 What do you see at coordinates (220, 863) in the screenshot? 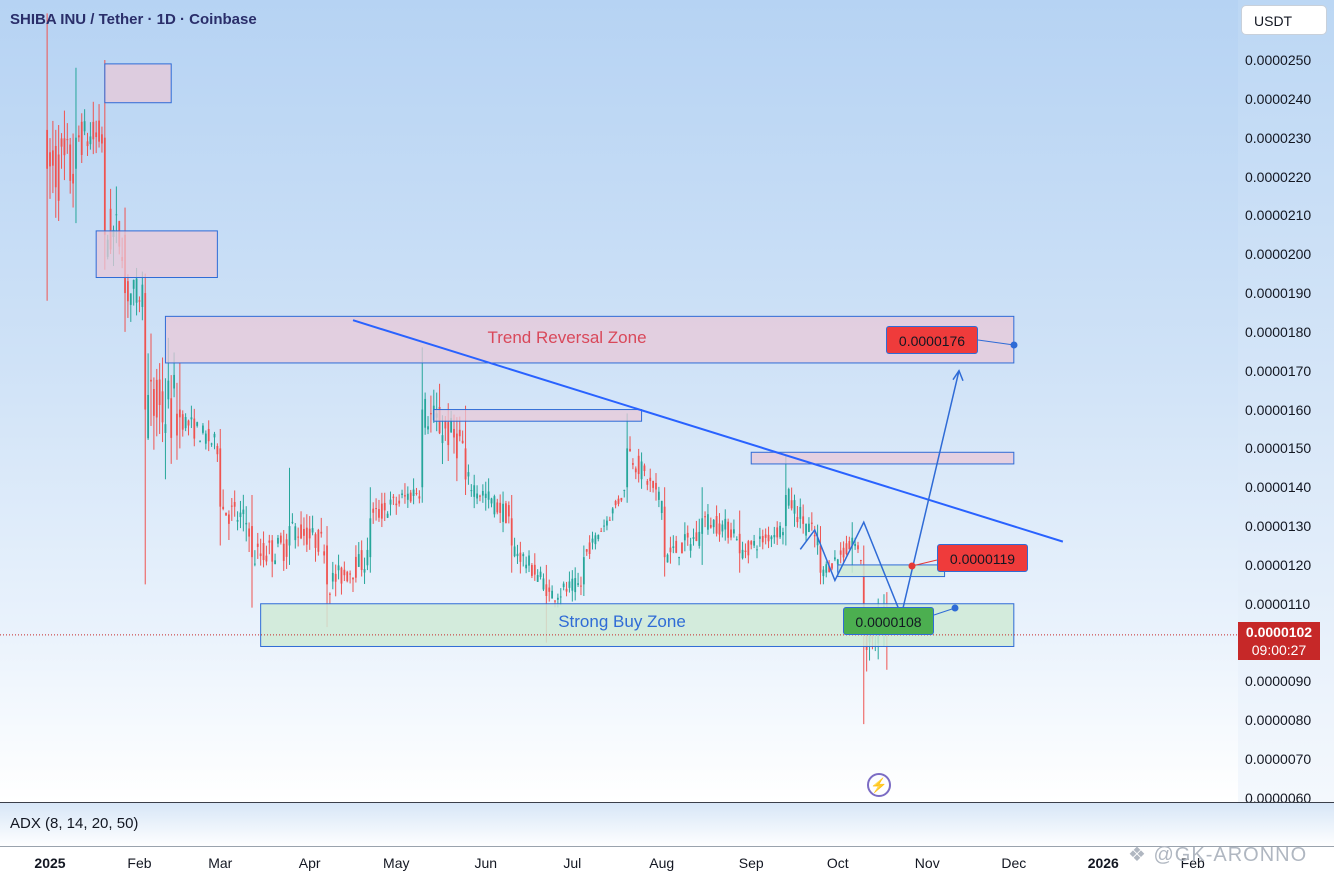
I see `time-tick: Mar` at bounding box center [220, 863].